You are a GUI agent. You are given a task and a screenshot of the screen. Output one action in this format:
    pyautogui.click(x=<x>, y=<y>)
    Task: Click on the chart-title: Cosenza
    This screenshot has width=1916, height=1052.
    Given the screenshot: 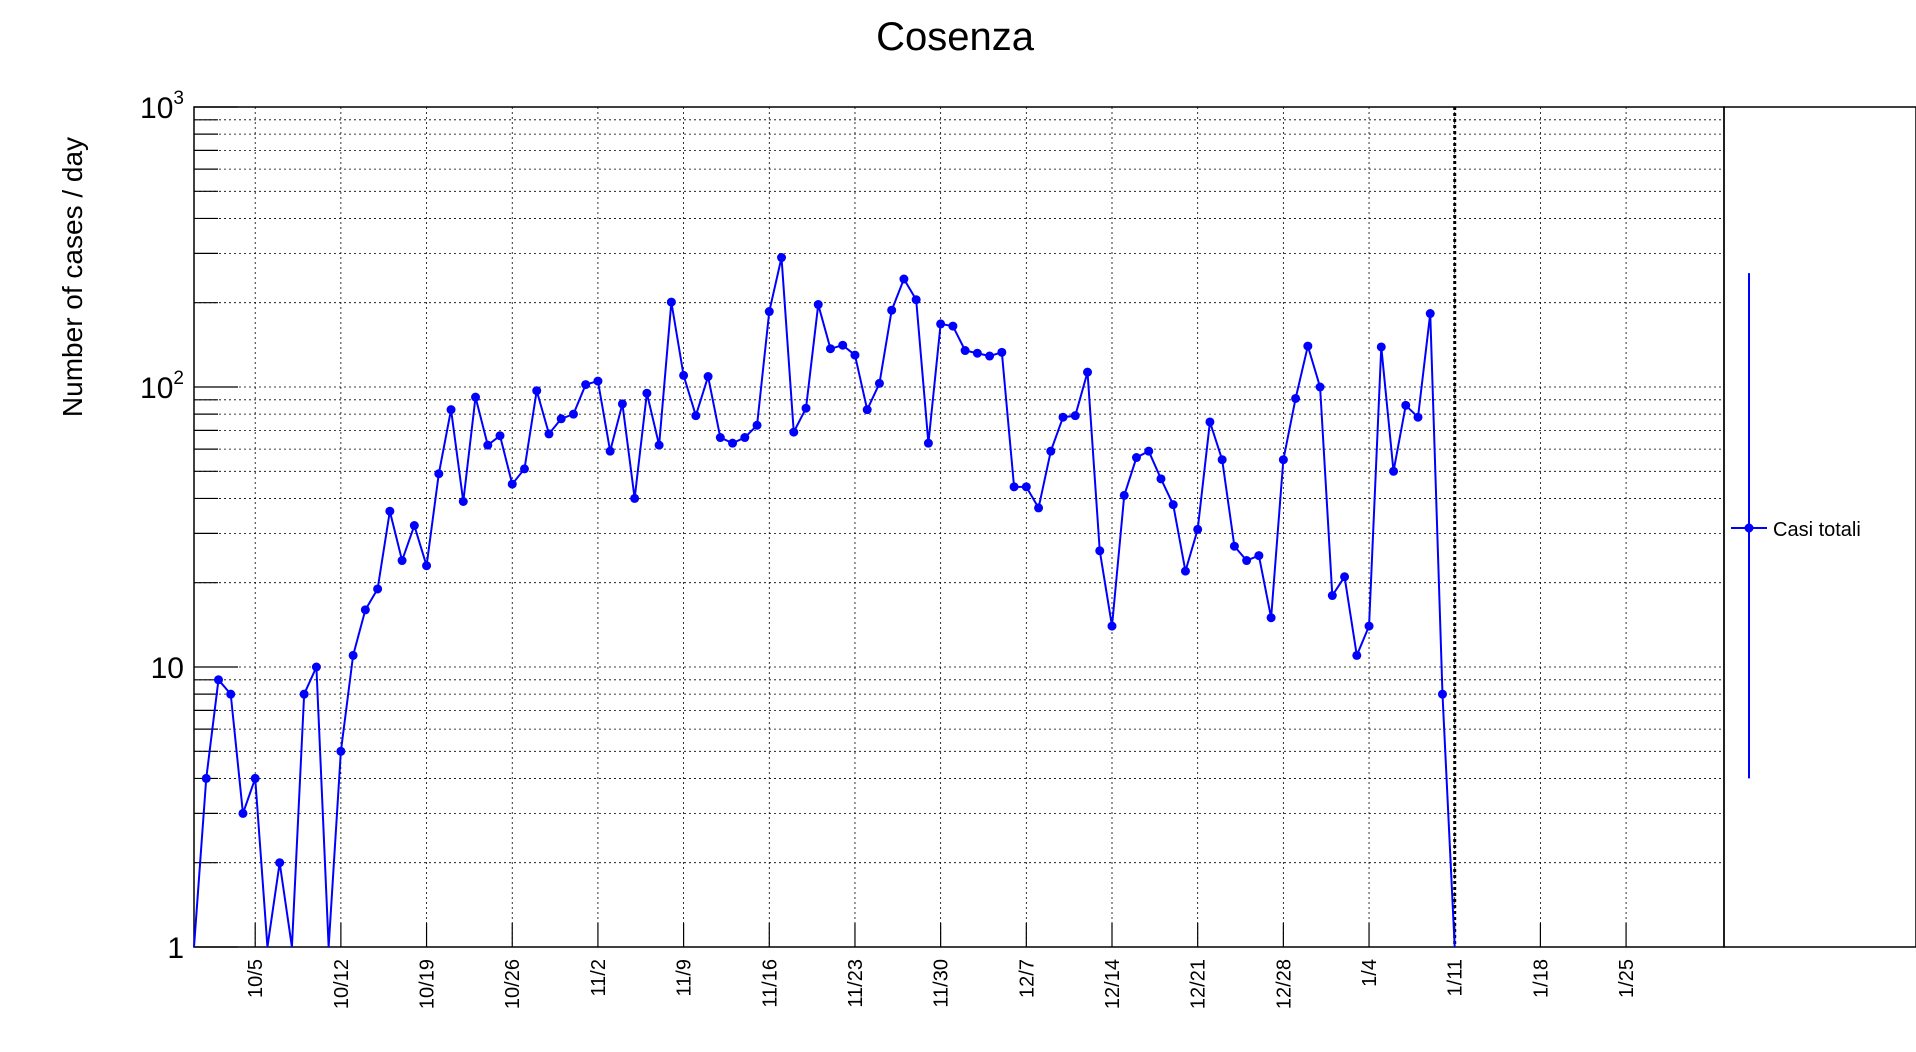 What is the action you would take?
    pyautogui.click(x=955, y=37)
    